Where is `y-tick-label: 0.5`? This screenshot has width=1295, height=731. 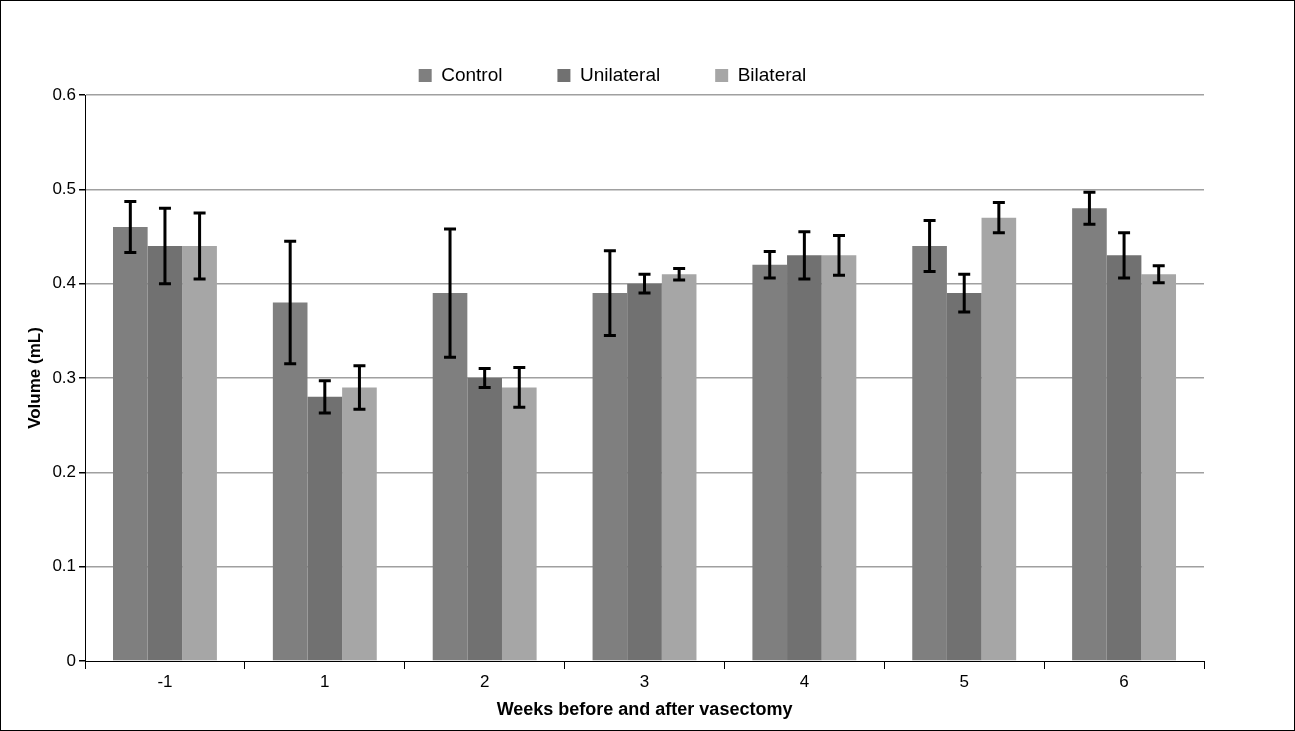
y-tick-label: 0.5 is located at coordinates (64, 189).